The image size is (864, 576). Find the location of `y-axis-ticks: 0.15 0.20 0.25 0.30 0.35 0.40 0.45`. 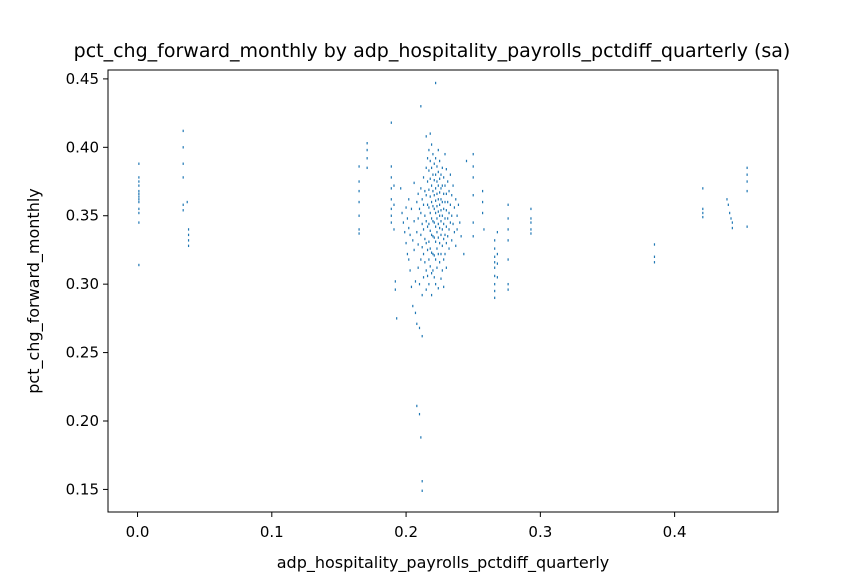

y-axis-ticks: 0.15 0.20 0.25 0.30 0.35 0.40 0.45 is located at coordinates (87, 284).